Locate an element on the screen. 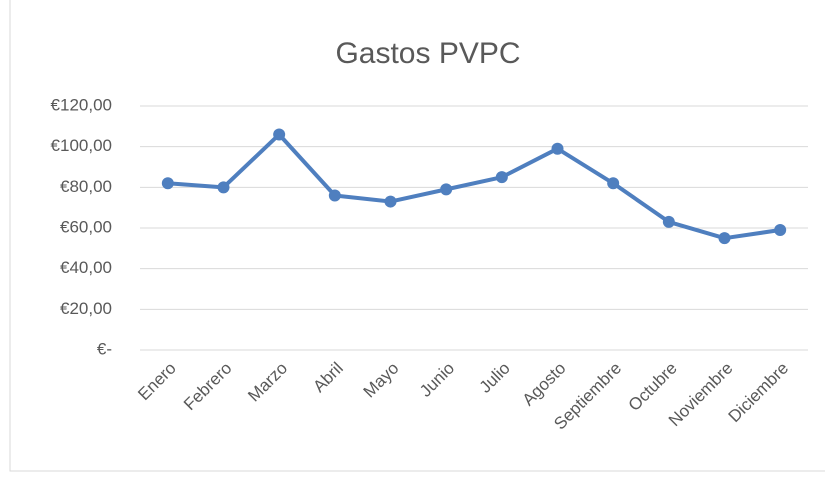  y-tick-label: €100,00 is located at coordinates (81, 145).